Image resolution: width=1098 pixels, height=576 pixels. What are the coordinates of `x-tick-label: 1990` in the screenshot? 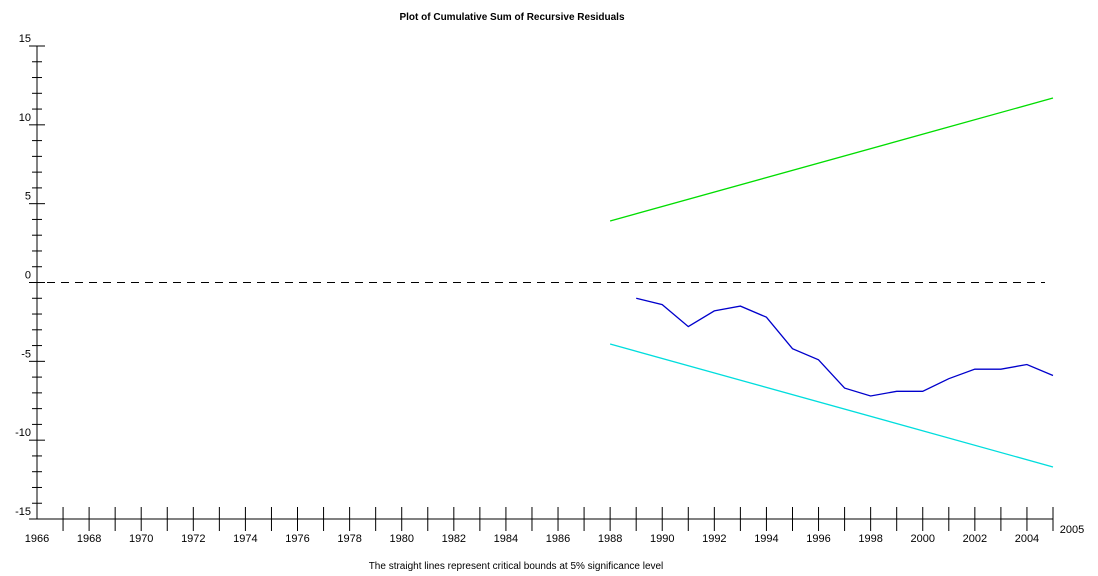 It's located at (662, 539).